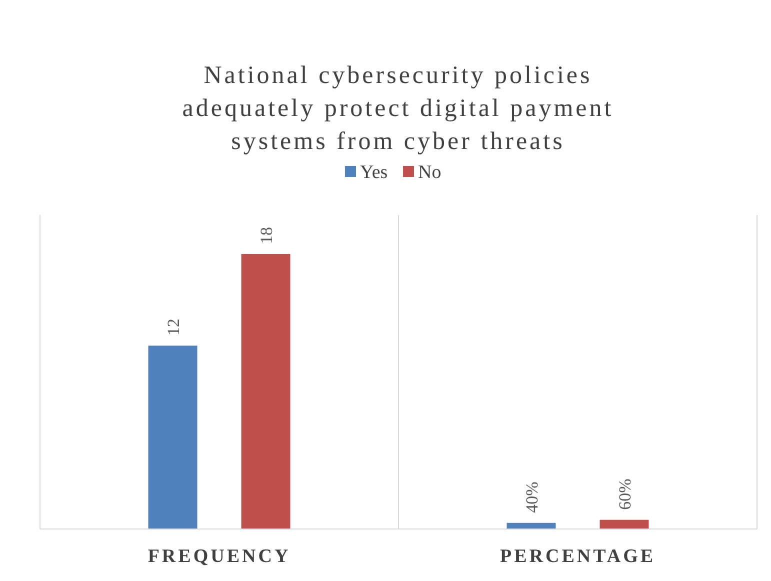 This screenshot has height=581, width=771. Describe the element at coordinates (266, 235) in the screenshot. I see `data-label: 18` at that location.